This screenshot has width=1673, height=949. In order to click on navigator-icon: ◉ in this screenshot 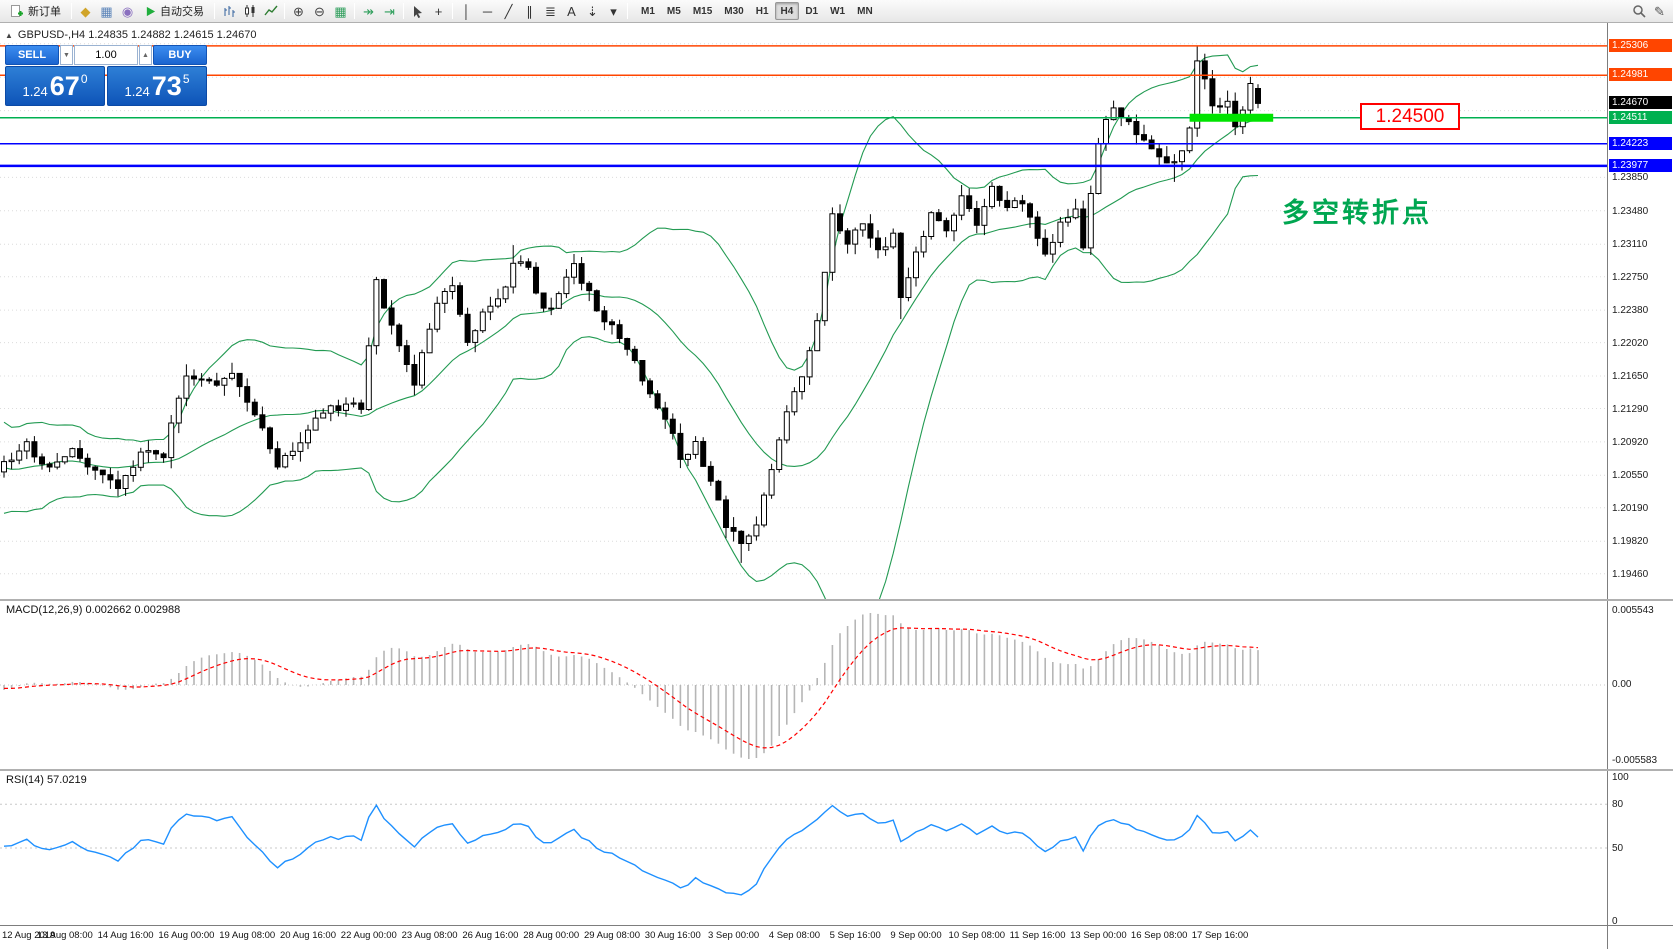, I will do `click(127, 11)`.